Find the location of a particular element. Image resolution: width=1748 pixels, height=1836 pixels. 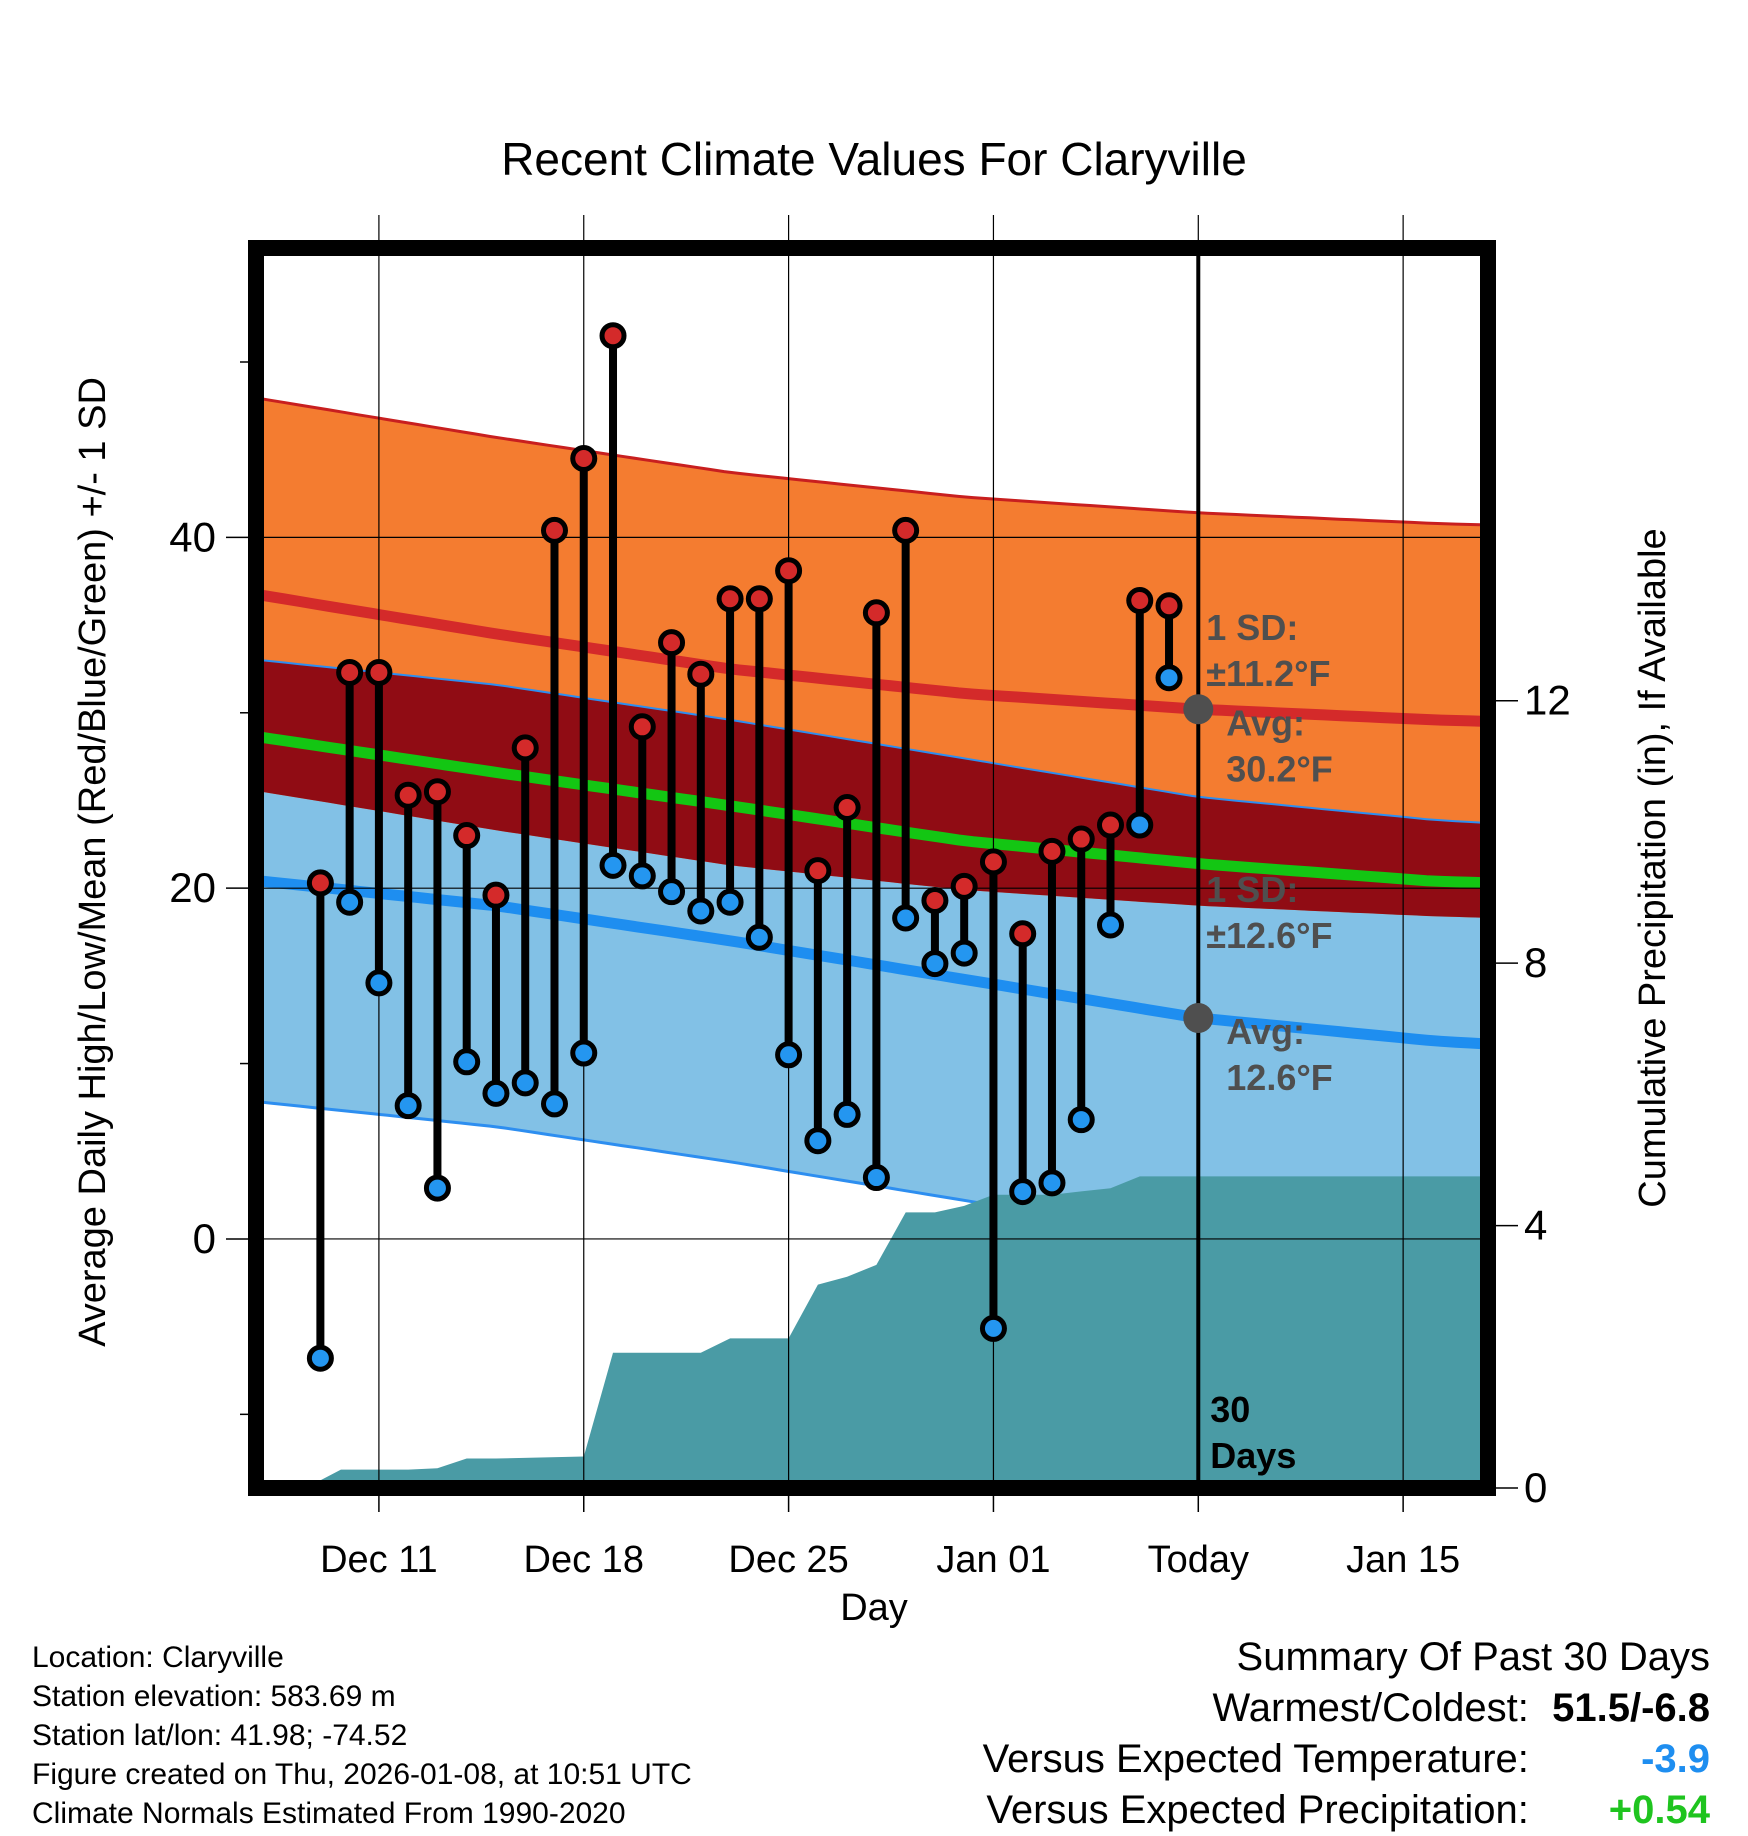

x-tick-label: Dec 18 is located at coordinates (584, 1560).